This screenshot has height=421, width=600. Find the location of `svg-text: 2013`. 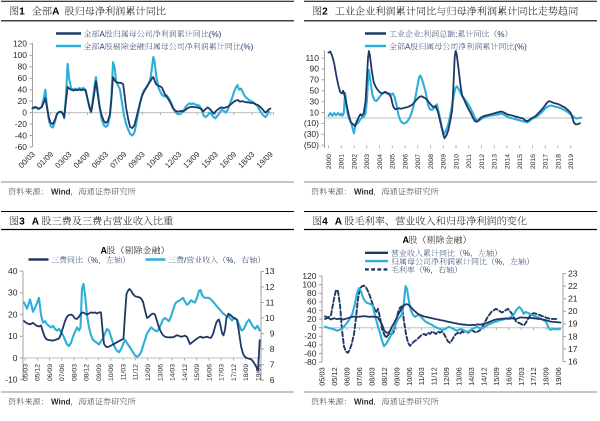

svg-text: 2013 is located at coordinates (495, 161).